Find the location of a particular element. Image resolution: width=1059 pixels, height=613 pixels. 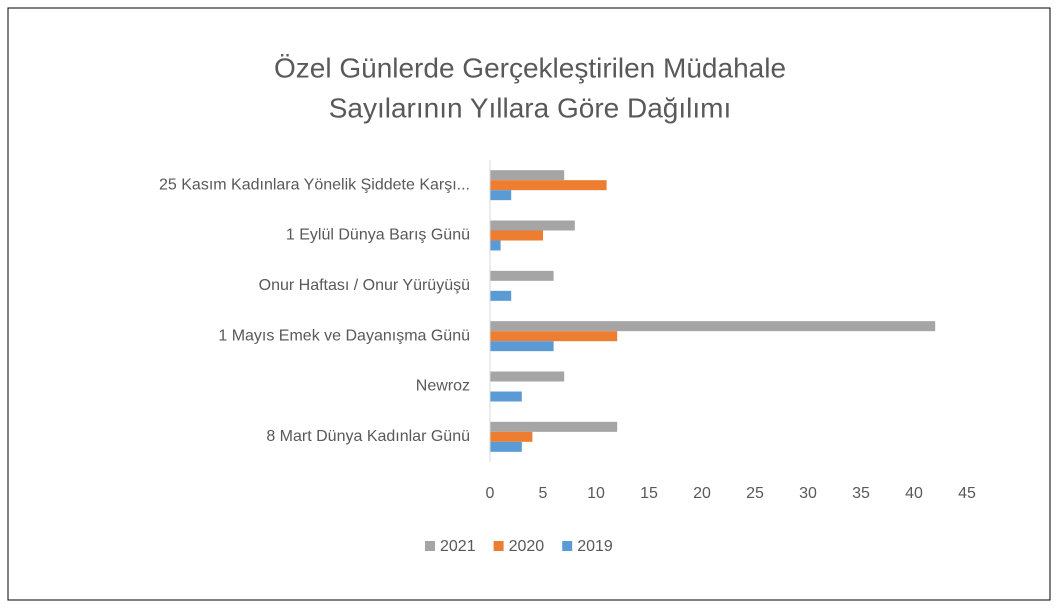

x-tick-label: 45 is located at coordinates (967, 493).